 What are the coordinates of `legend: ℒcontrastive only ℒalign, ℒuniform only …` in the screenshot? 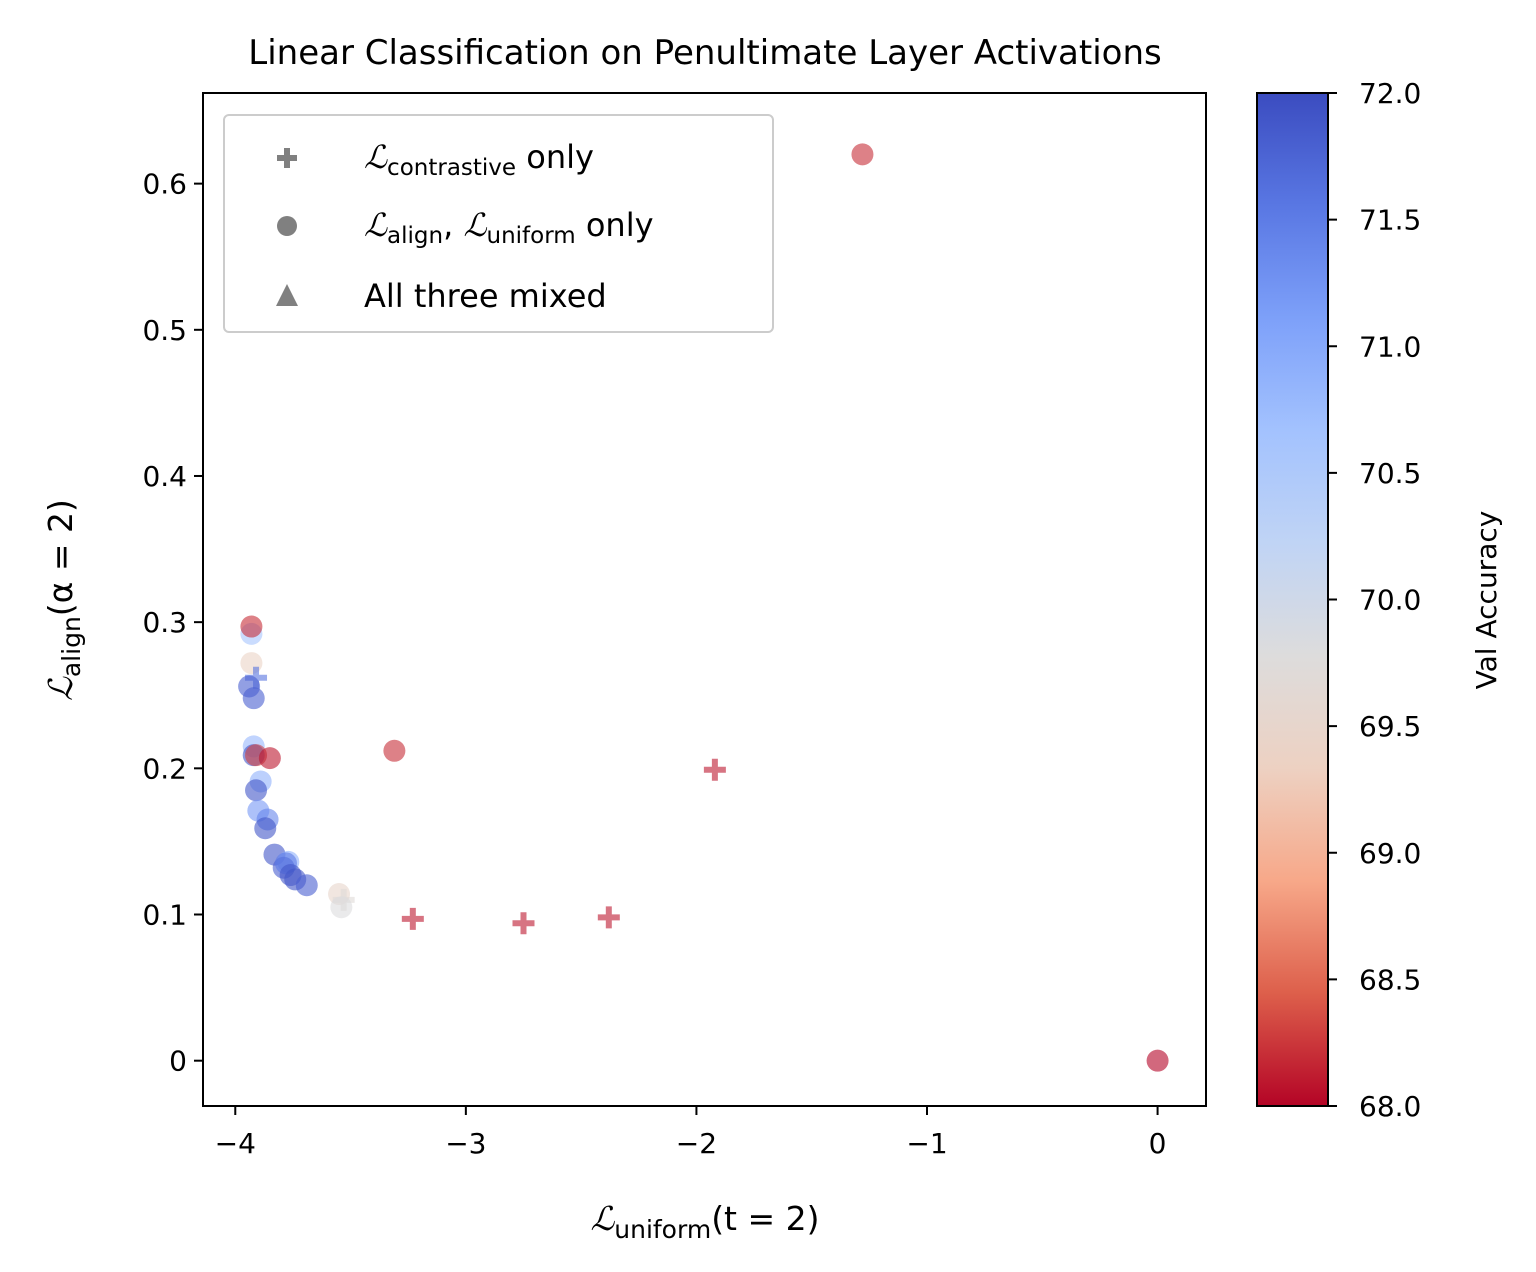 It's located at (498, 223).